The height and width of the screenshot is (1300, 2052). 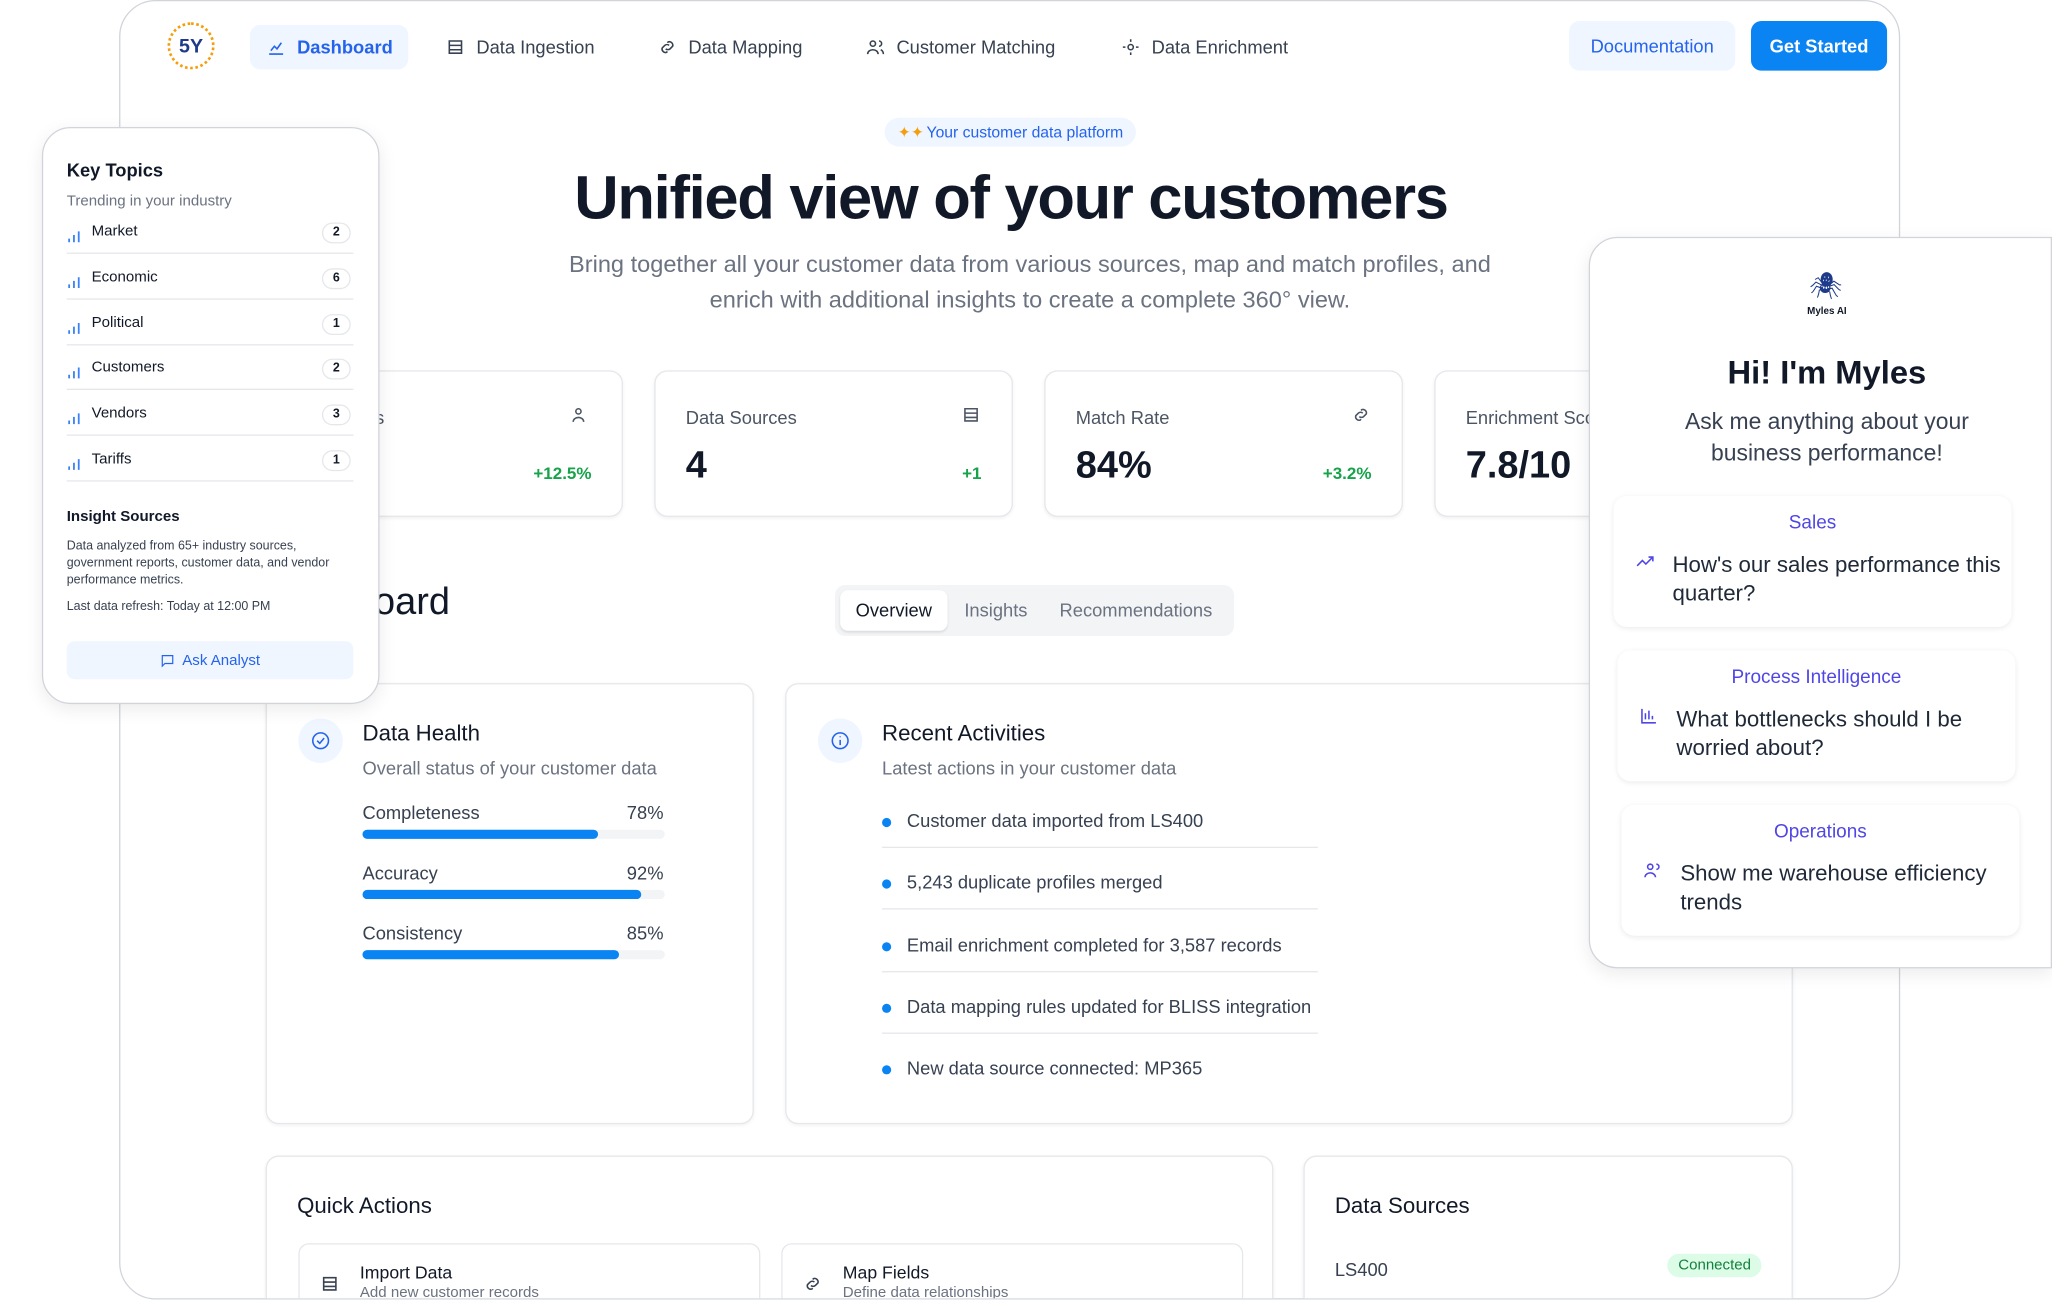 I want to click on stat-label: Enrichment Score, so click(x=1538, y=417).